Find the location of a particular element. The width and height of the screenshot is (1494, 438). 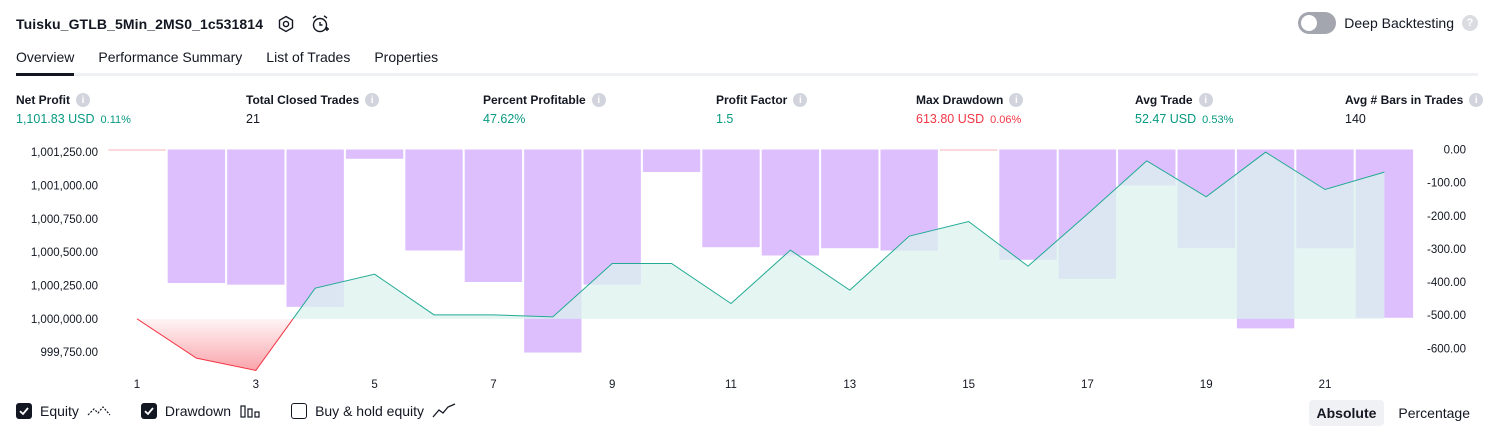

legend-equity: Equity is located at coordinates (63, 411).